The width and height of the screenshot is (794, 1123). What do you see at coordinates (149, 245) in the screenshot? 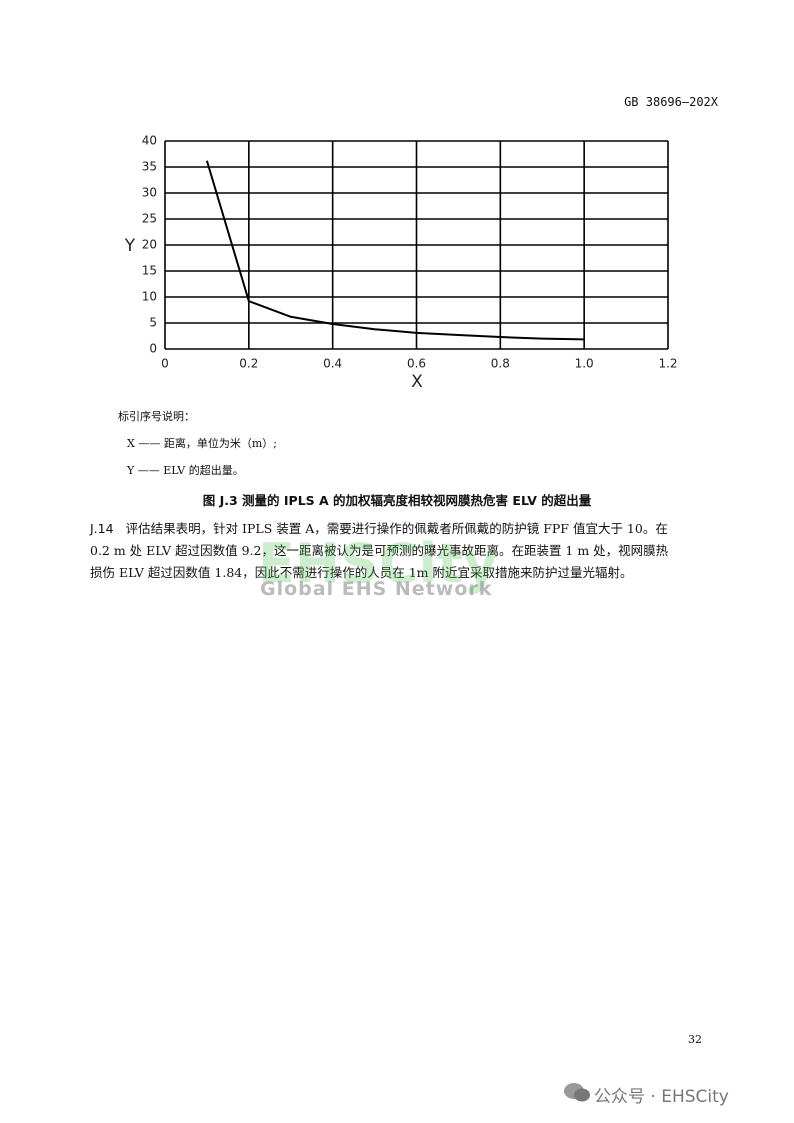
I see `y-tick-label: 20` at bounding box center [149, 245].